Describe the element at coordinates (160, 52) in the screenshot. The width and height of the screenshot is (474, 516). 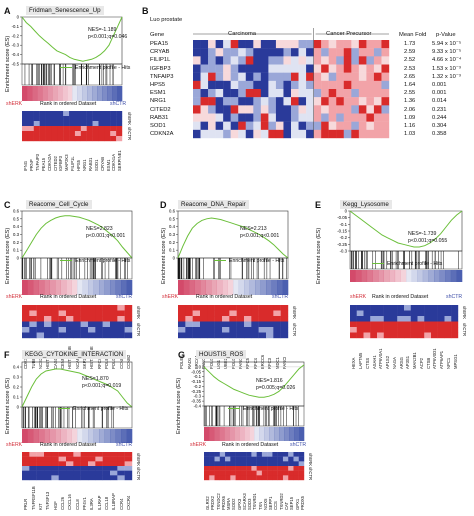
I see `gene-name: CRYAB` at that location.